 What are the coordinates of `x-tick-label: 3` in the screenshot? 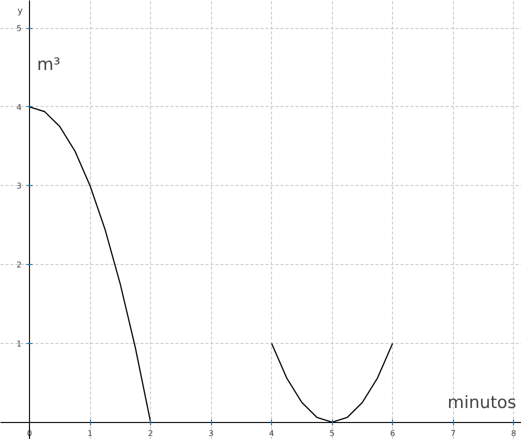 It's located at (211, 433).